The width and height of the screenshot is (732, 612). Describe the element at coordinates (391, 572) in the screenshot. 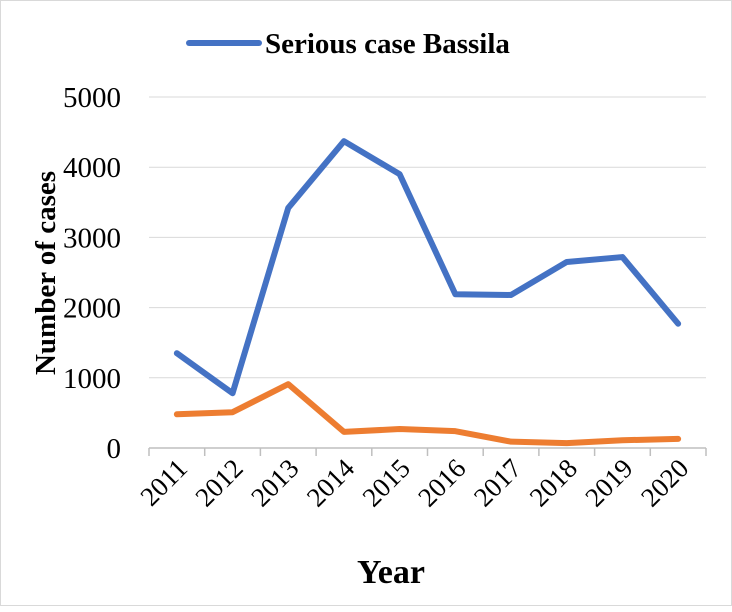

I see `x-axis-title: Year` at that location.